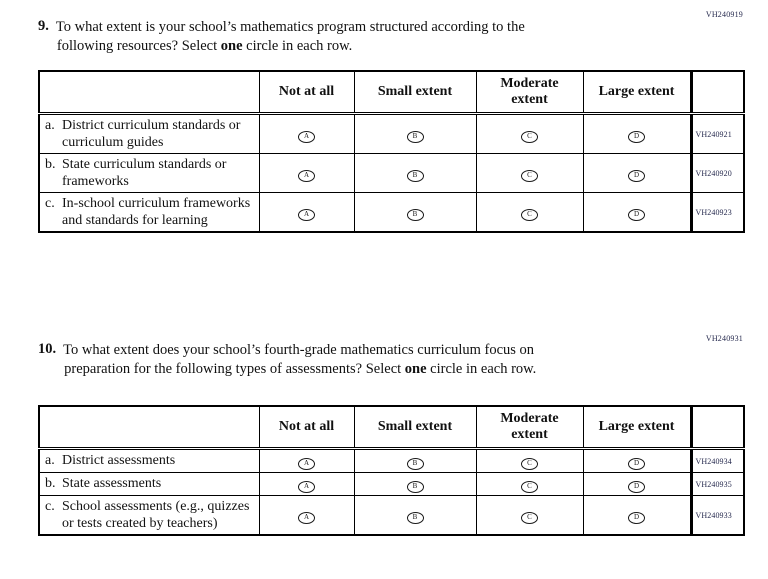 This screenshot has height=579, width=768. I want to click on q9-row-c-cell-not-at-all: A, so click(306, 212).